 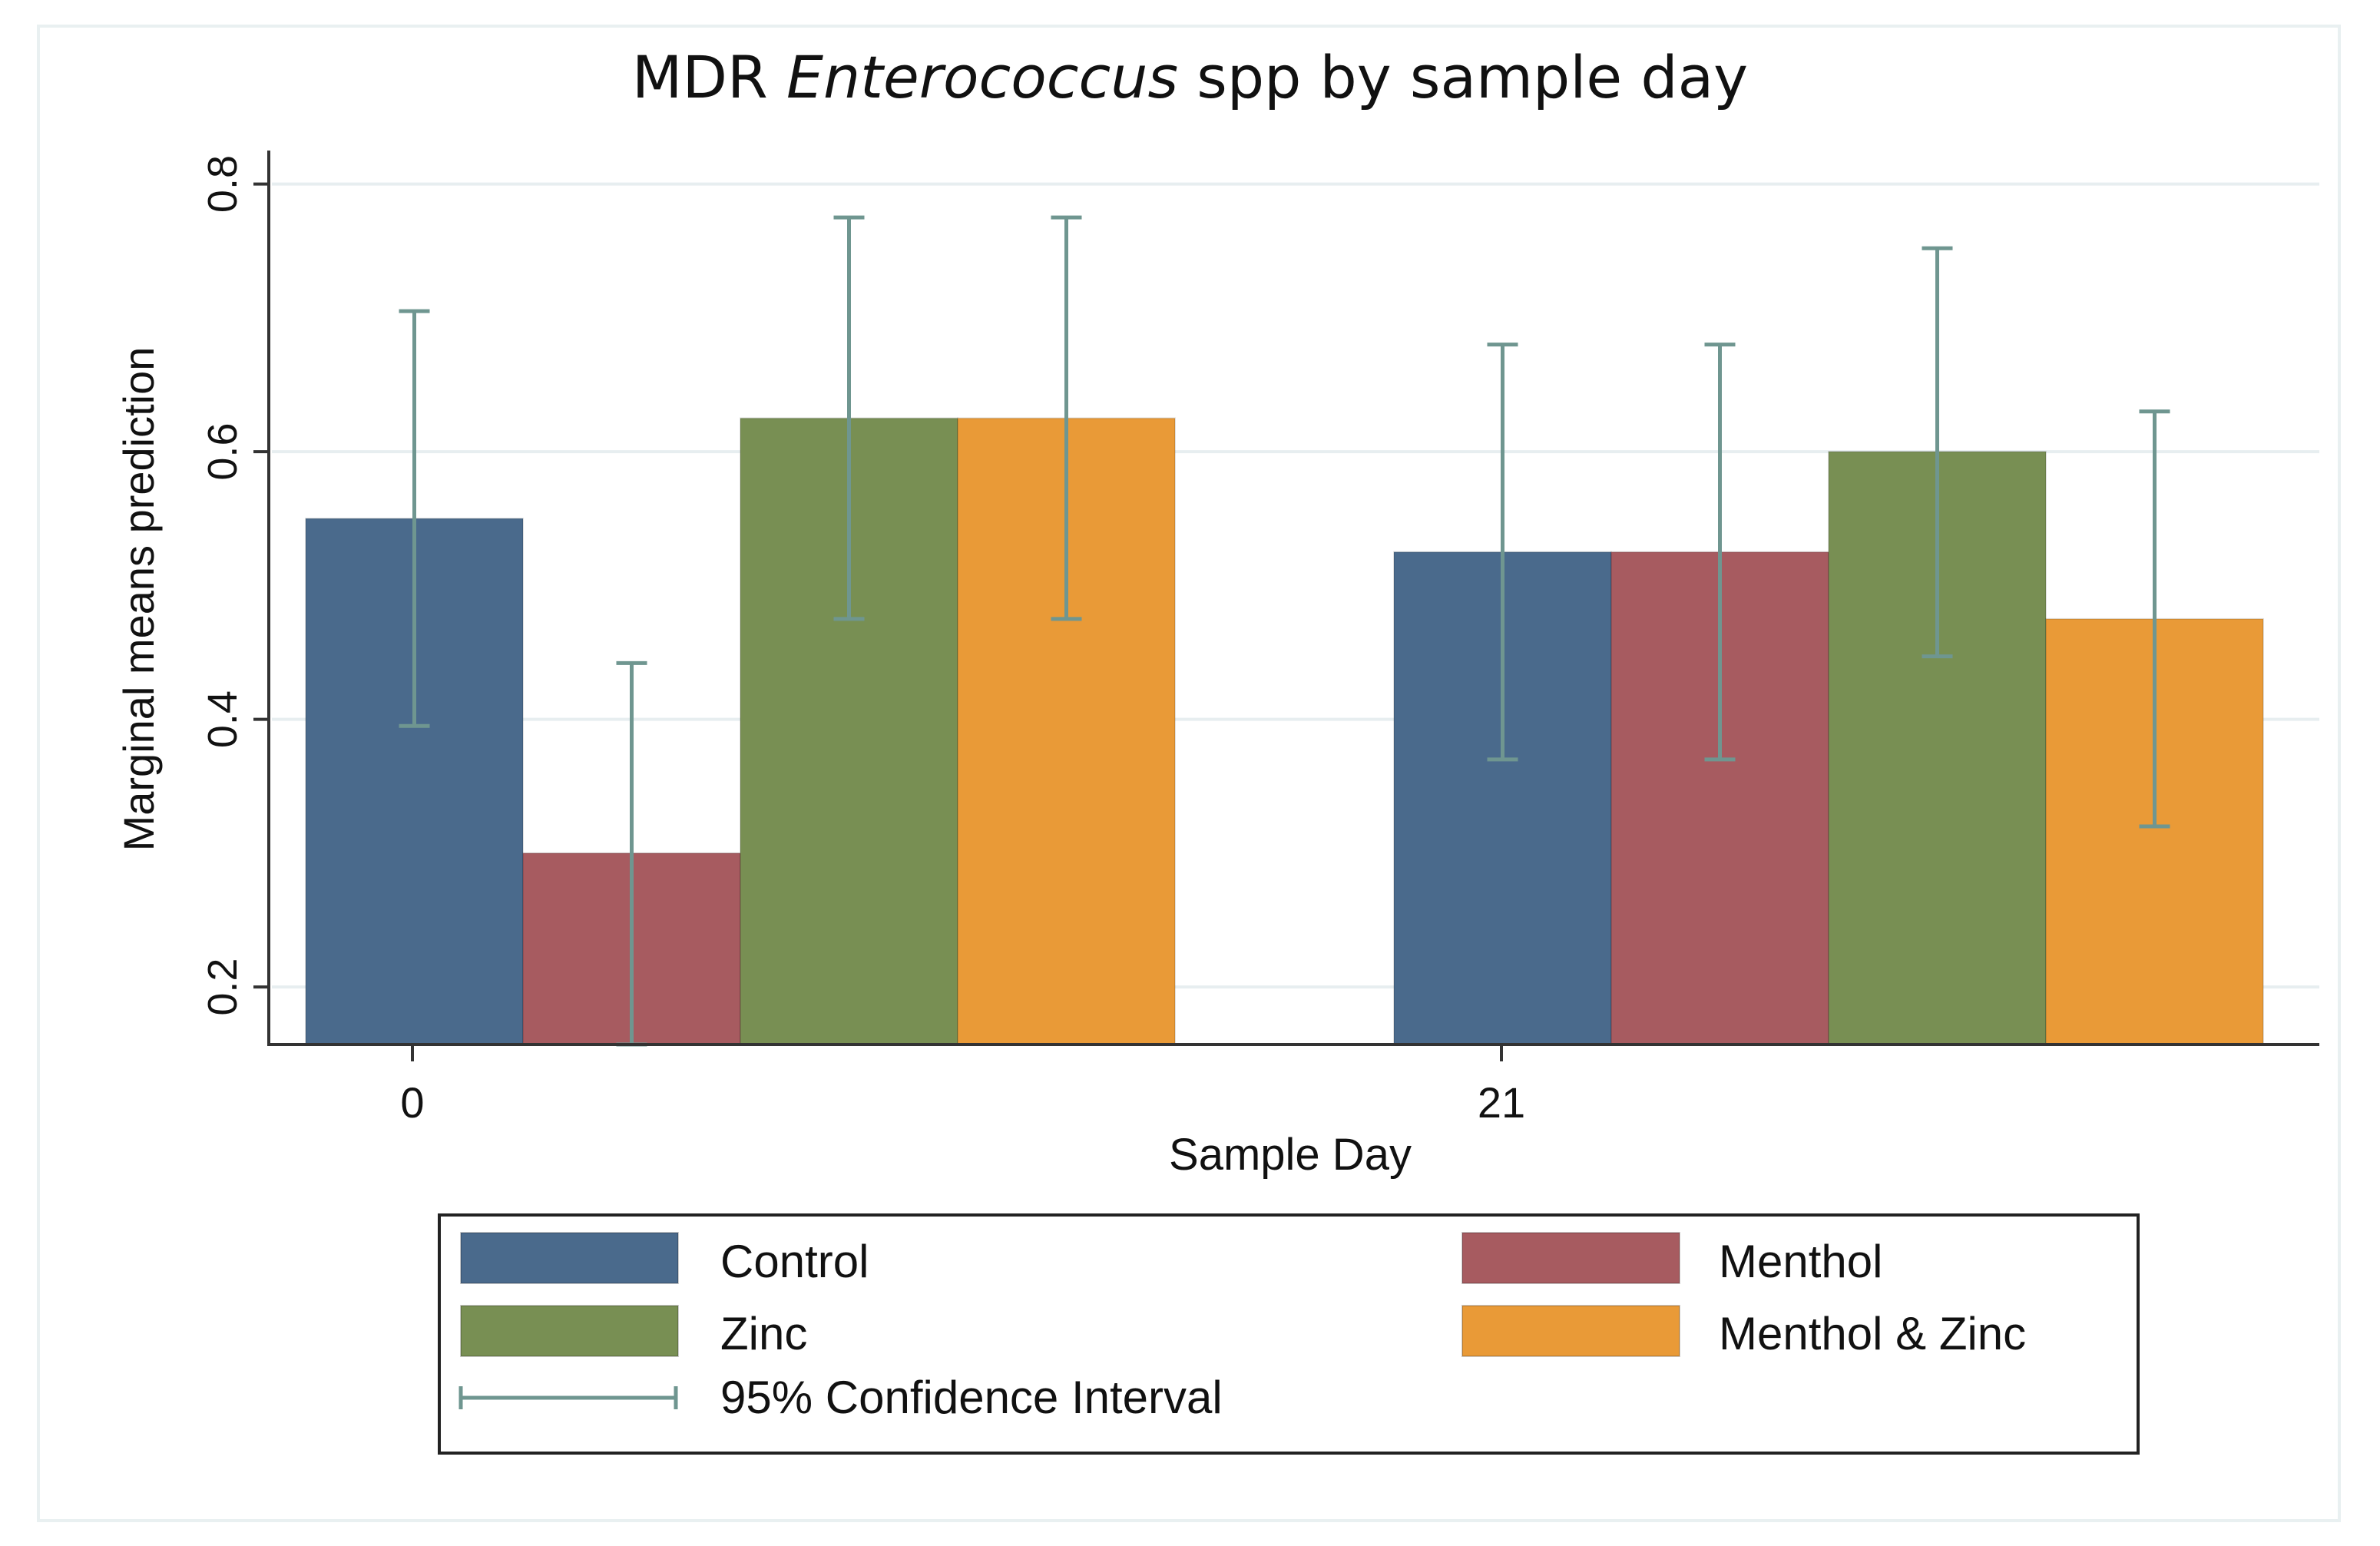 I want to click on chart-title: MDR Enterococcus spp by sample day, so click(x=1190, y=77).